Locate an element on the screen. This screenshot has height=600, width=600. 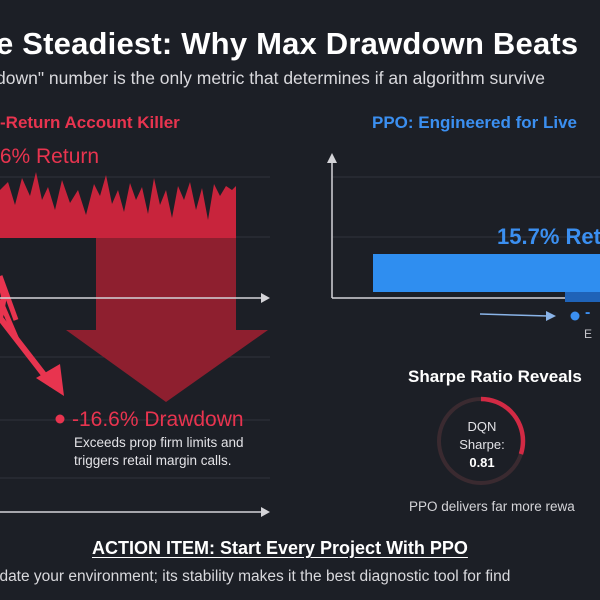
sharpe-gauge-arc is located at coordinates (481, 441).